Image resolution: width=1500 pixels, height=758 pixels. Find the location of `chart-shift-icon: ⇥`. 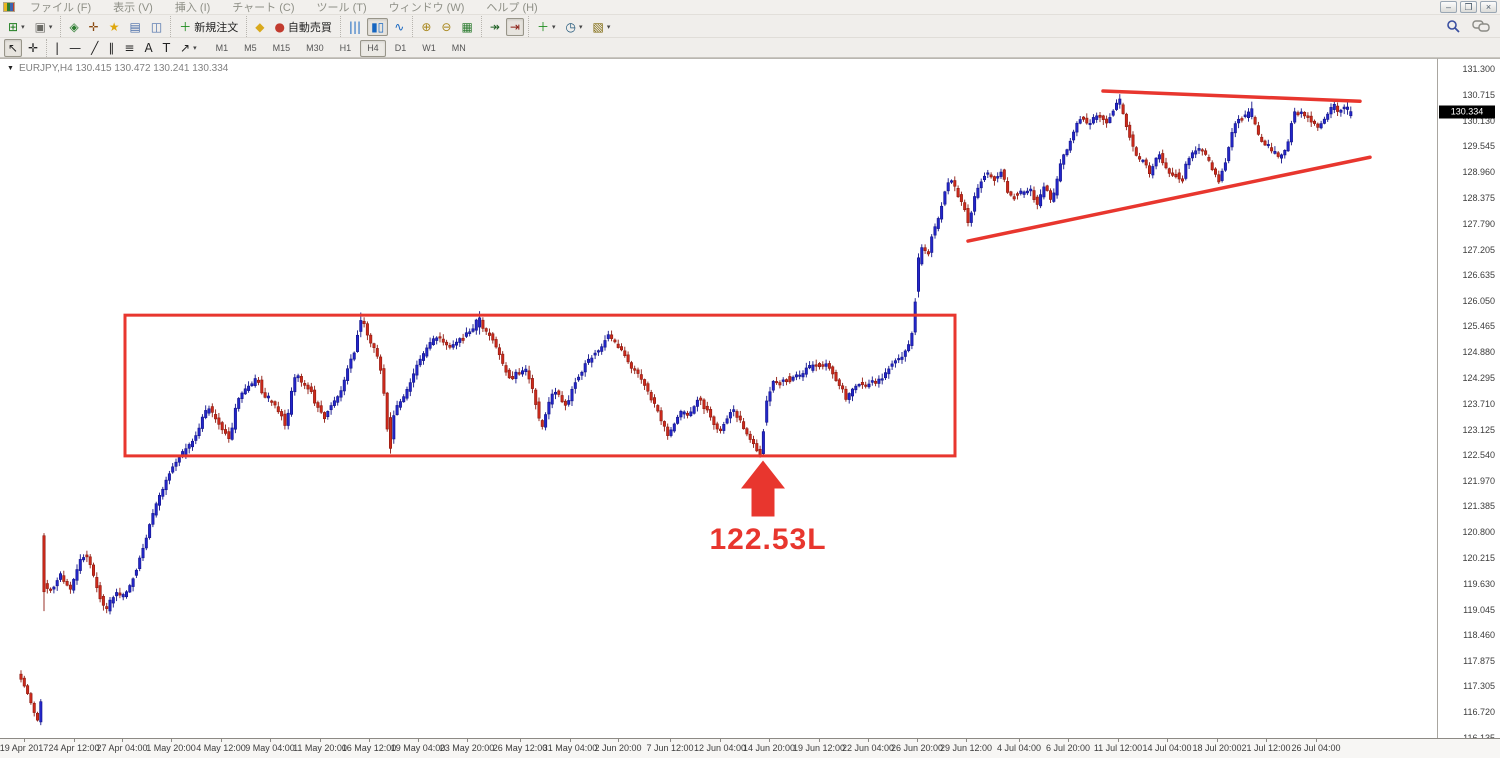

chart-shift-icon: ⇥ is located at coordinates (514, 26).